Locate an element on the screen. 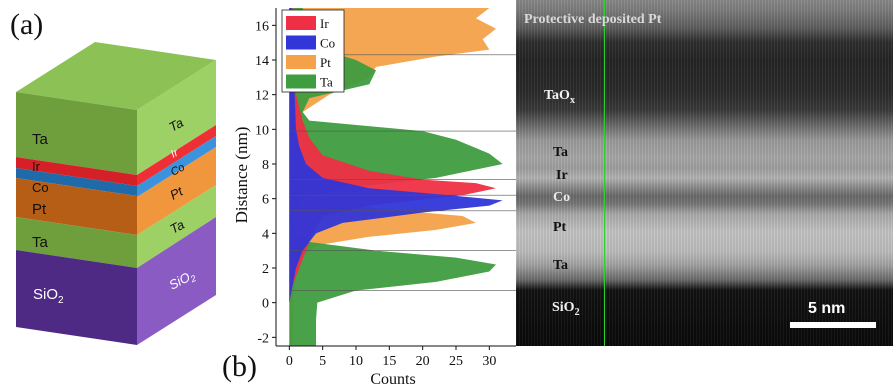 Image resolution: width=893 pixels, height=390 pixels. x-tick-label-25: 25 is located at coordinates (456, 361).